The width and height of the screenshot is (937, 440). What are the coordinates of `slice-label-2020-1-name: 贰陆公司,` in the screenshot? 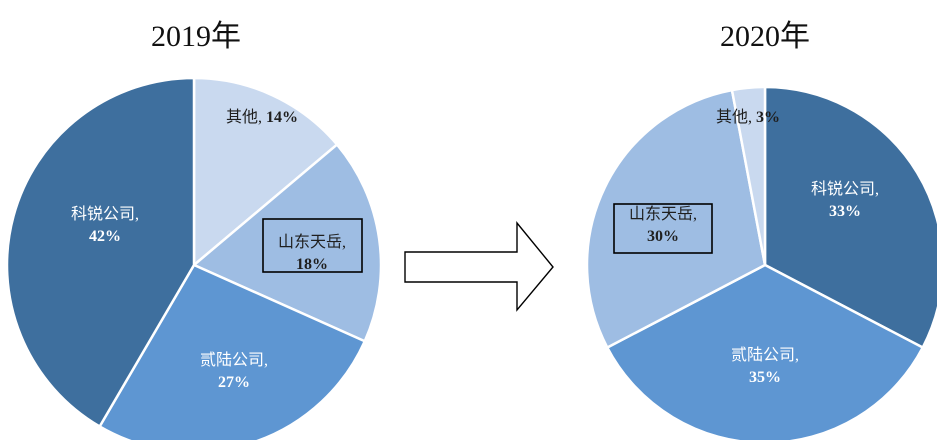 It's located at (765, 354).